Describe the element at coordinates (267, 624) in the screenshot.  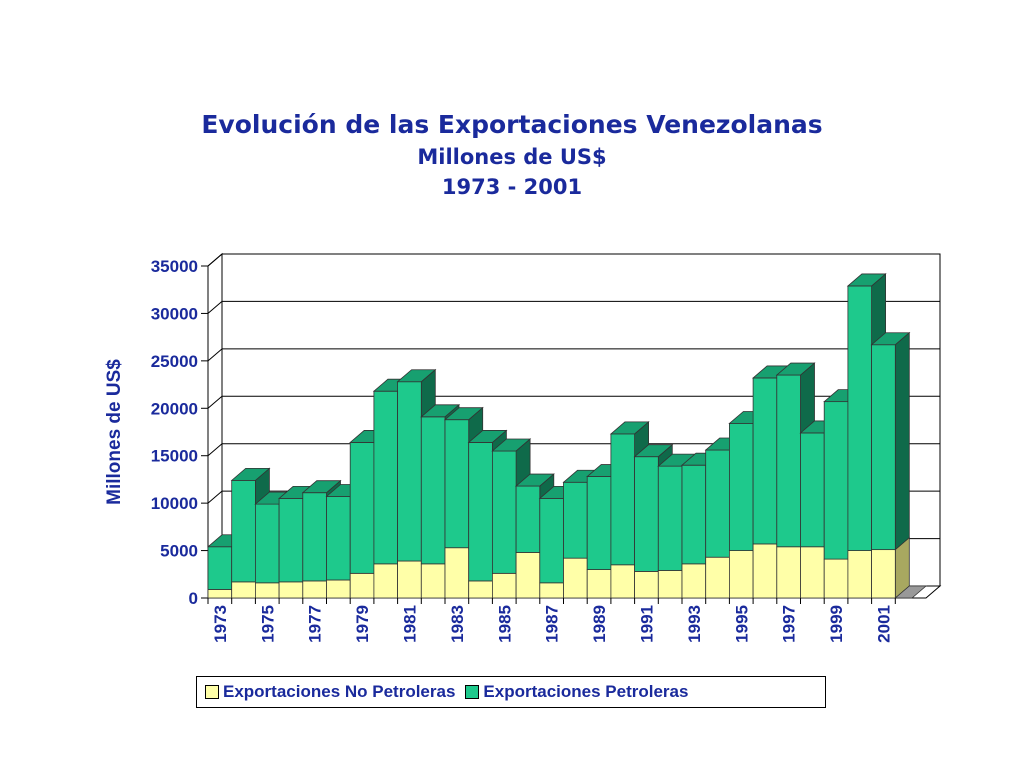
I see `x-tick-label: 1975` at that location.